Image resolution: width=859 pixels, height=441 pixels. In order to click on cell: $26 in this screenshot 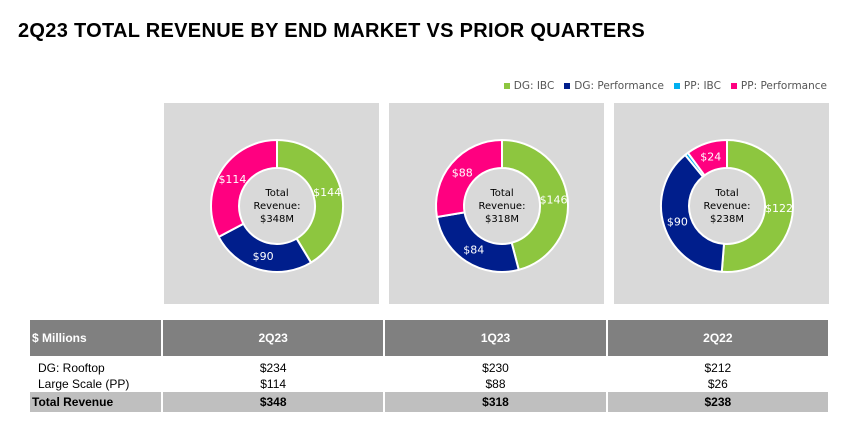, I will do `click(717, 384)`.